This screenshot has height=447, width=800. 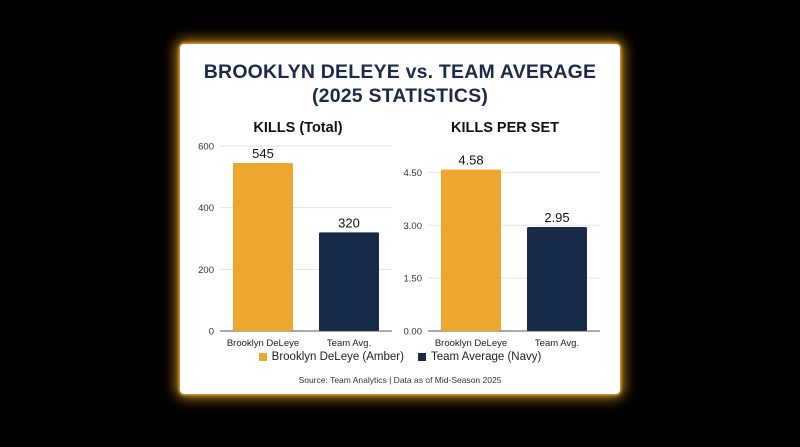 I want to click on legend-item-brooklyn: Brooklyn DeLeye (Amber), so click(x=331, y=357).